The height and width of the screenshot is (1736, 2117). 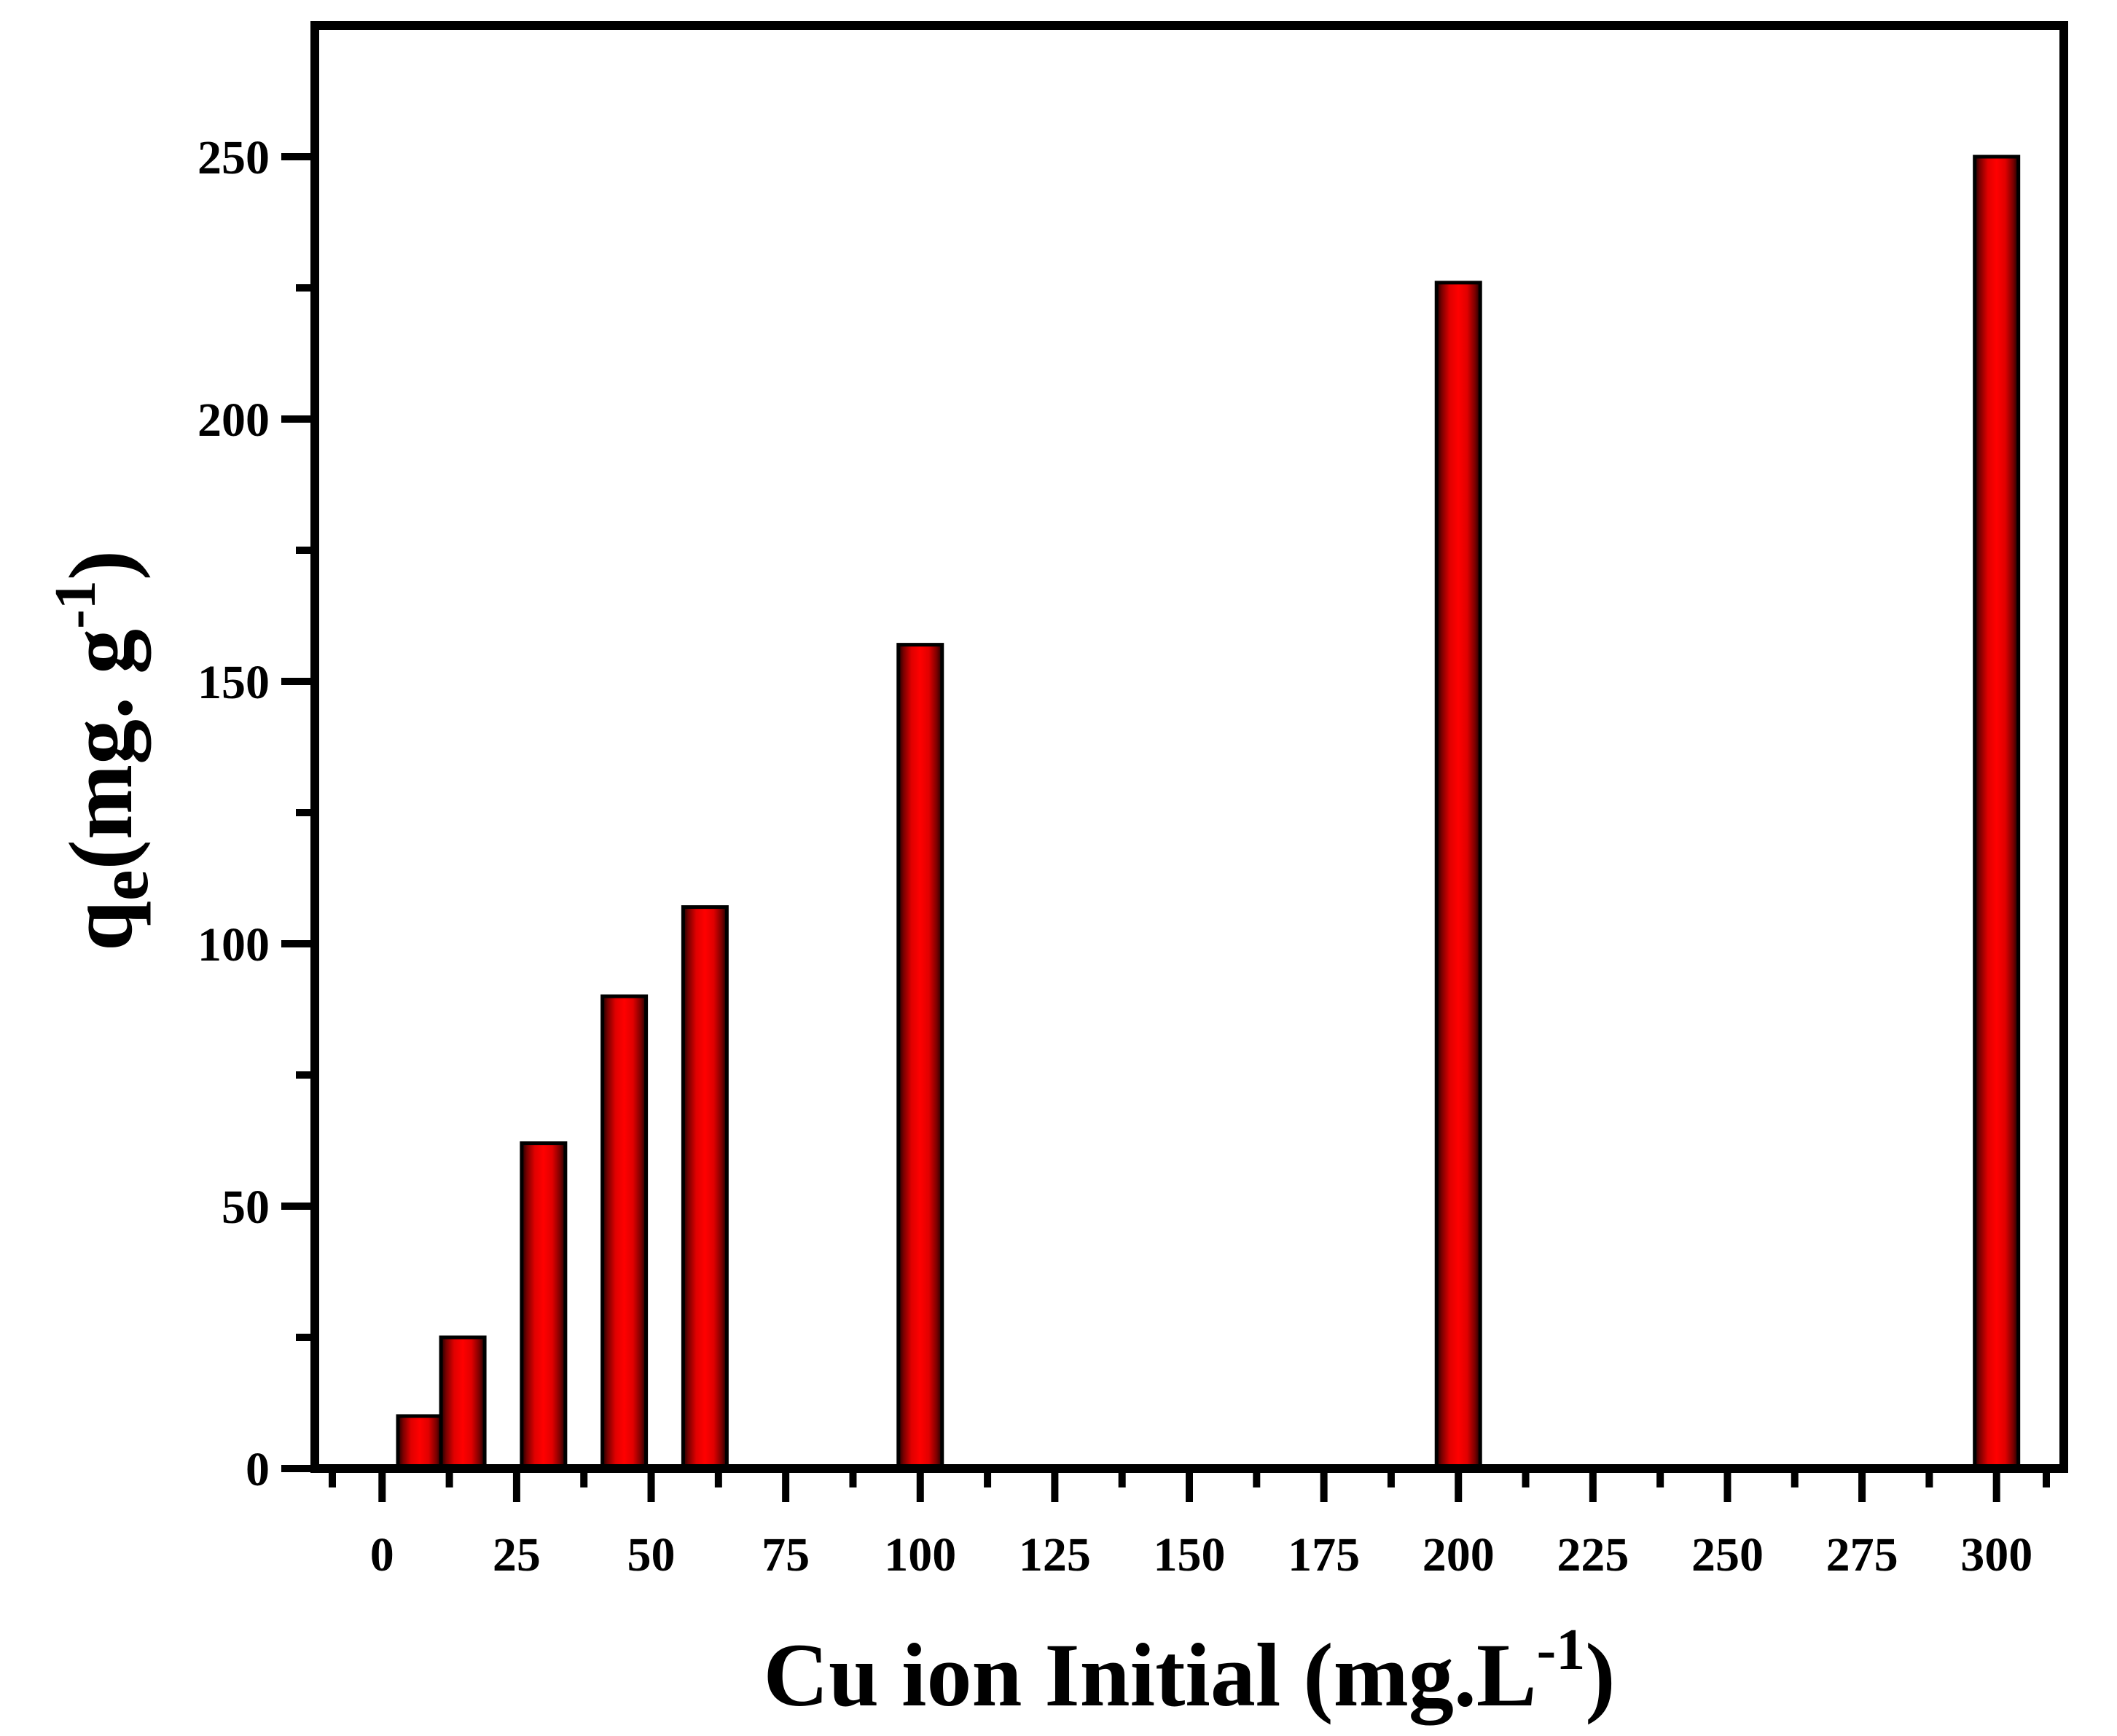 I want to click on x-tick-label: 275, so click(x=1862, y=1554).